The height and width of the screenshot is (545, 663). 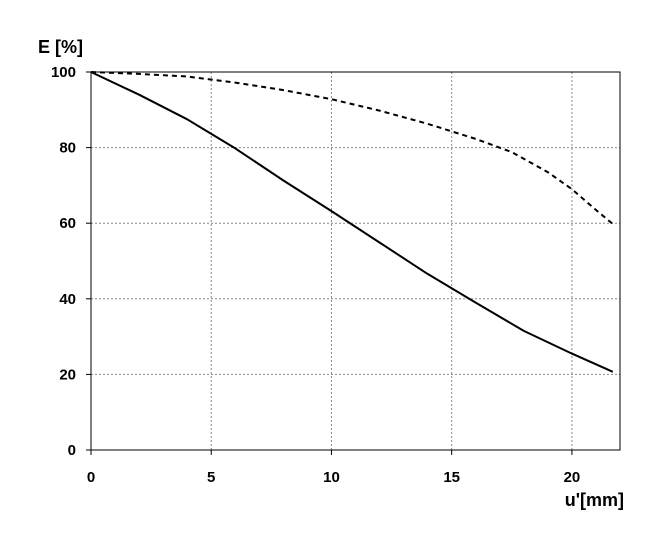 I want to click on x-axis-title: u'[mm], so click(x=594, y=500).